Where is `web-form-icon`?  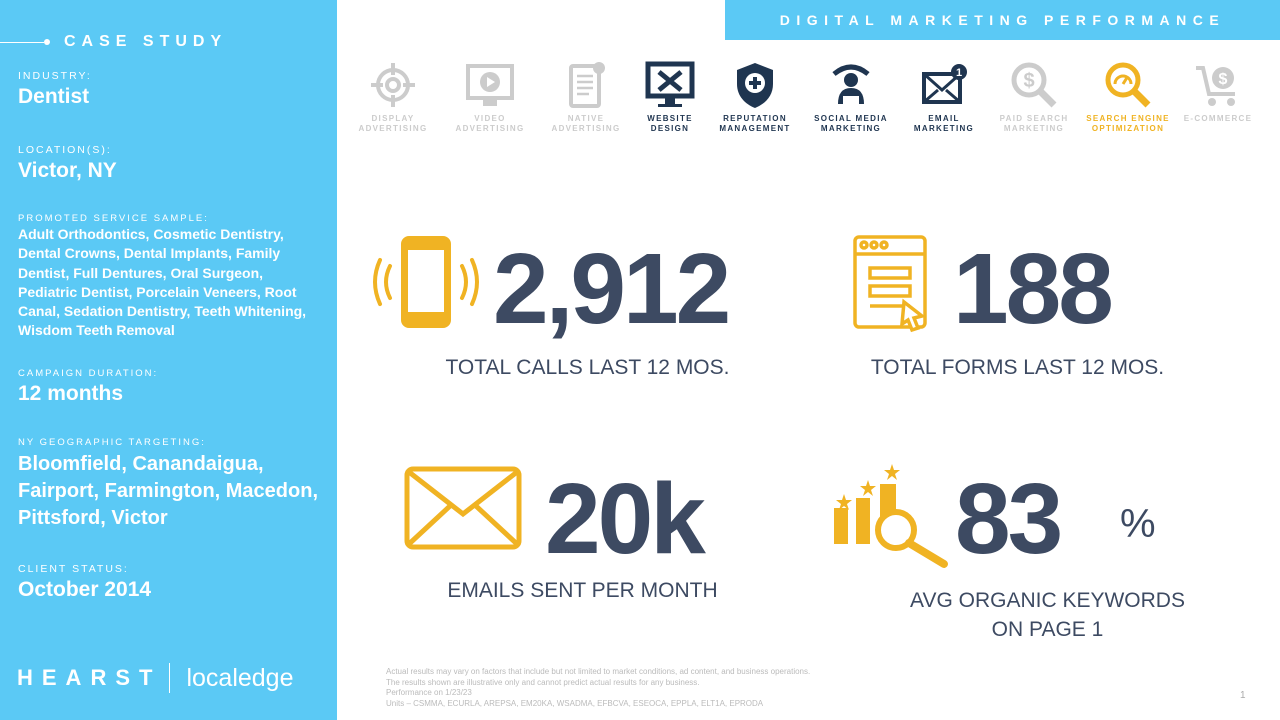
web-form-icon is located at coordinates (890, 284).